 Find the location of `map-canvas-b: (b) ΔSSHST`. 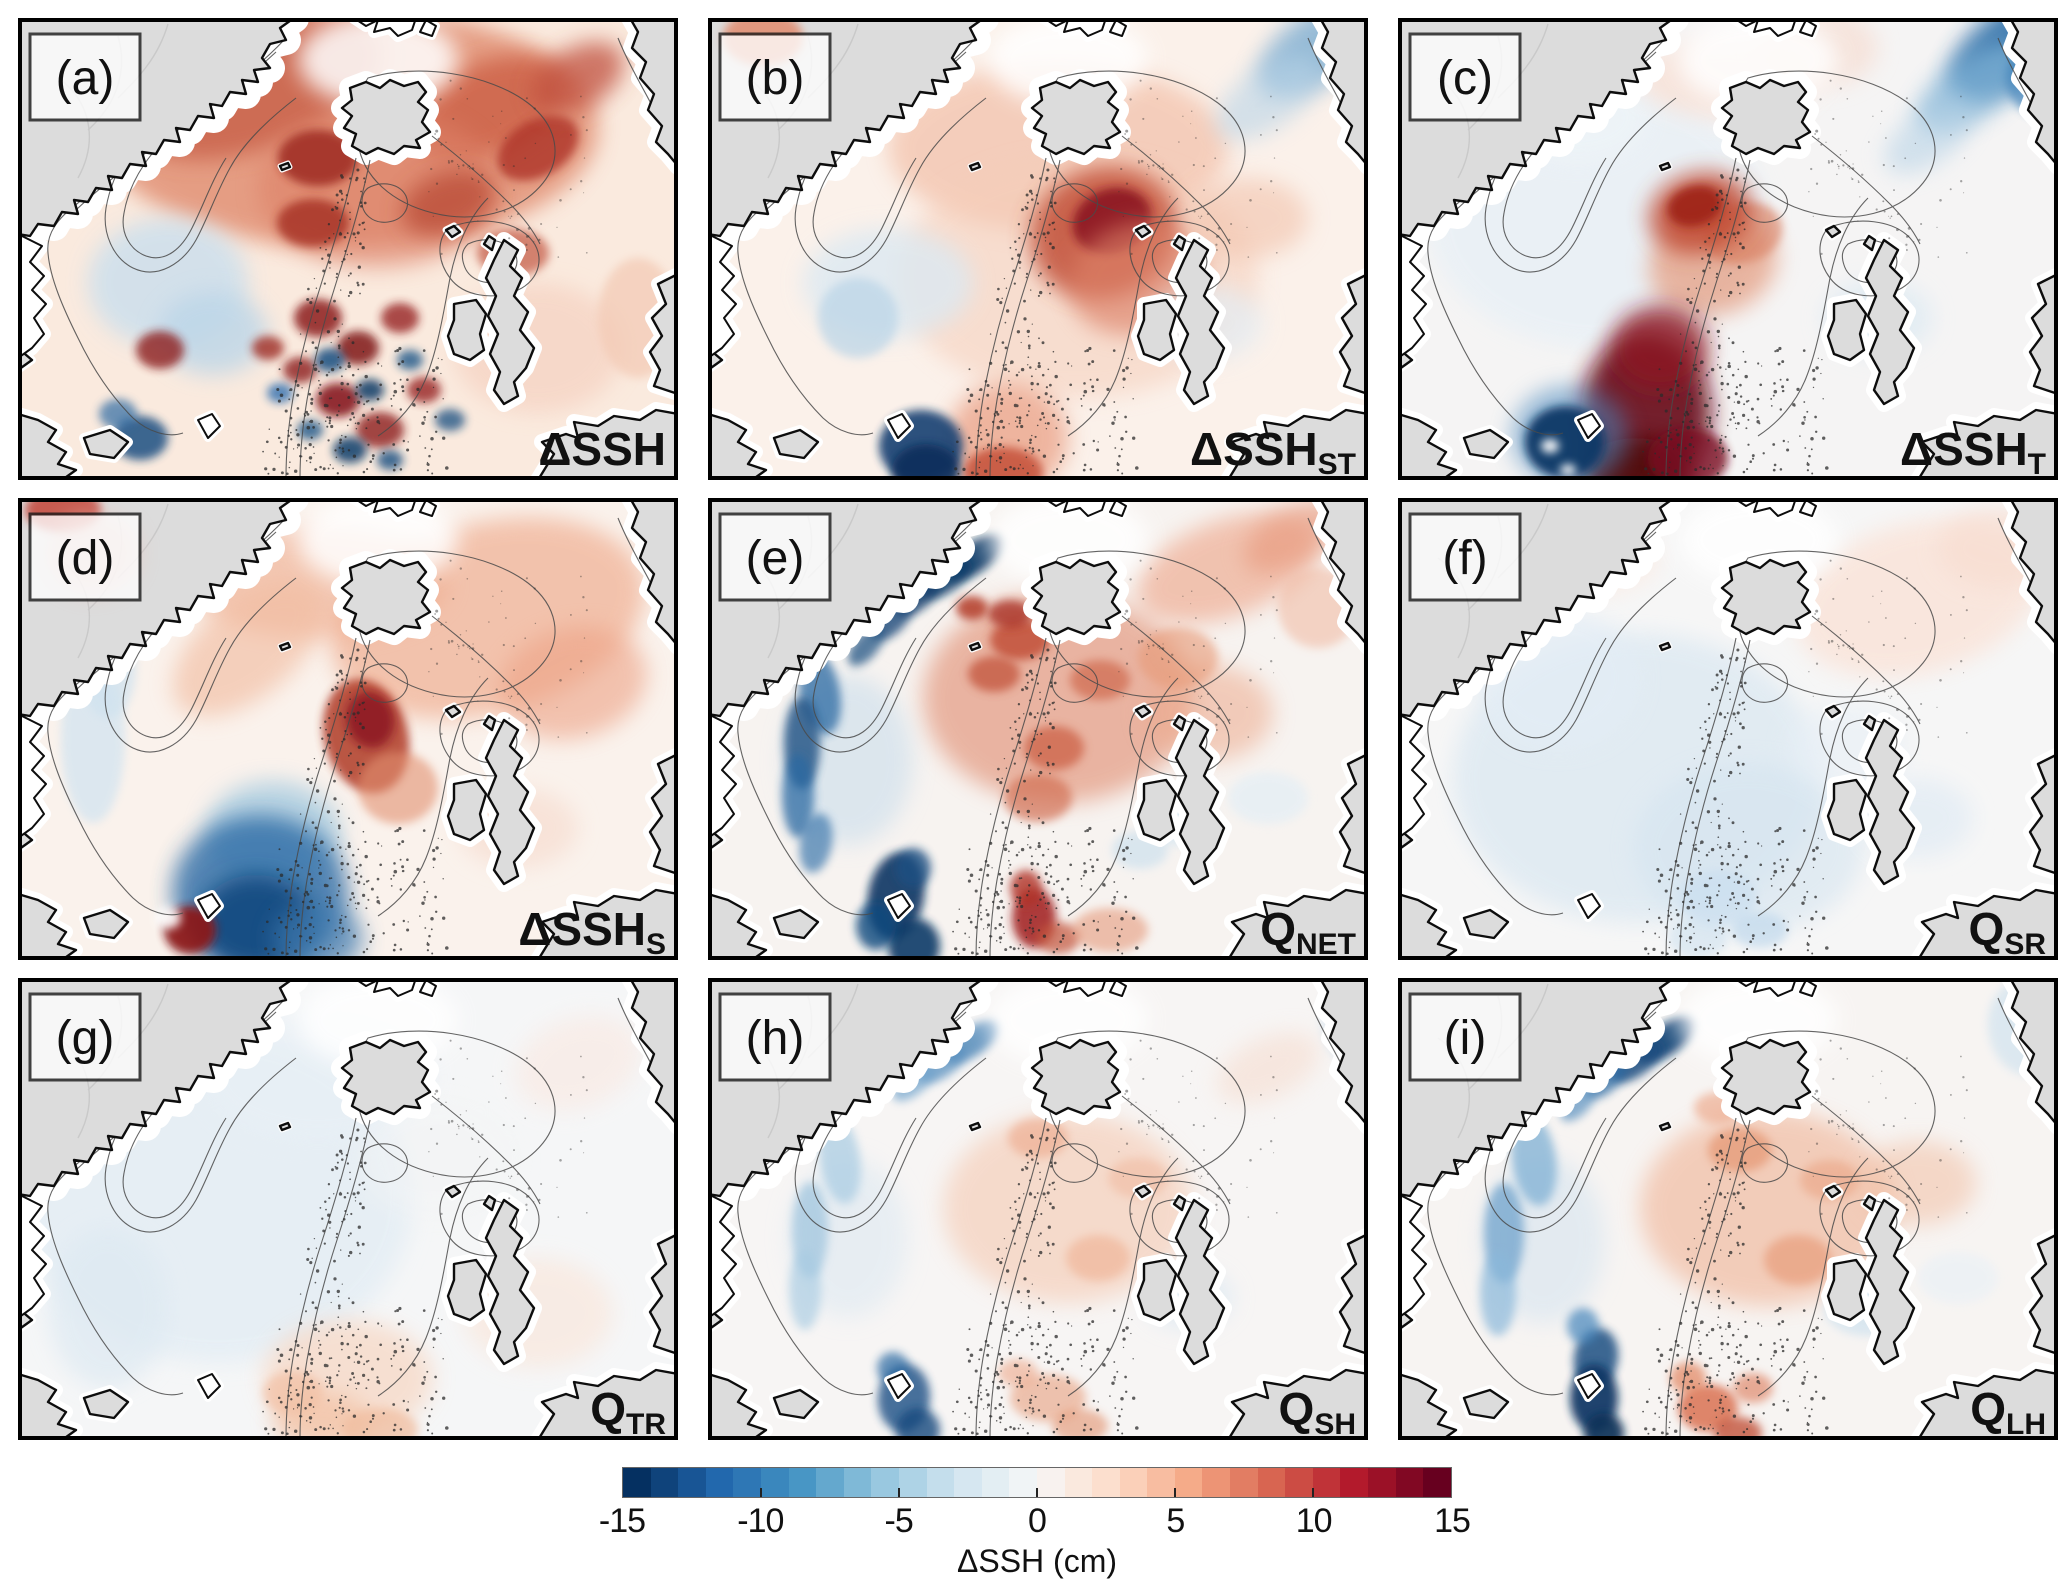

map-canvas-b: (b) ΔSSHST is located at coordinates (1038, 249).